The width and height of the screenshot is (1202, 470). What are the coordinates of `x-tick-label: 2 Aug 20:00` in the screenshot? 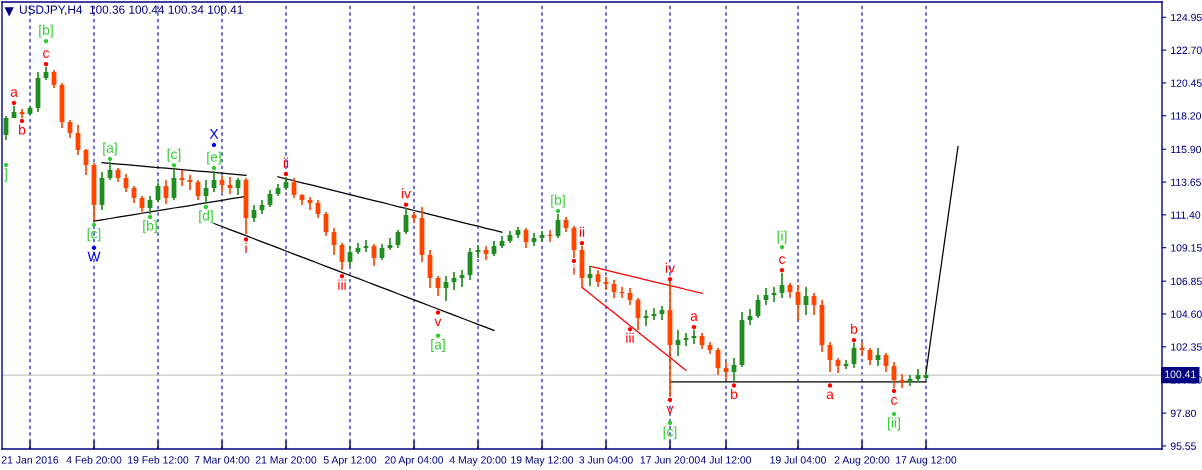 It's located at (862, 461).